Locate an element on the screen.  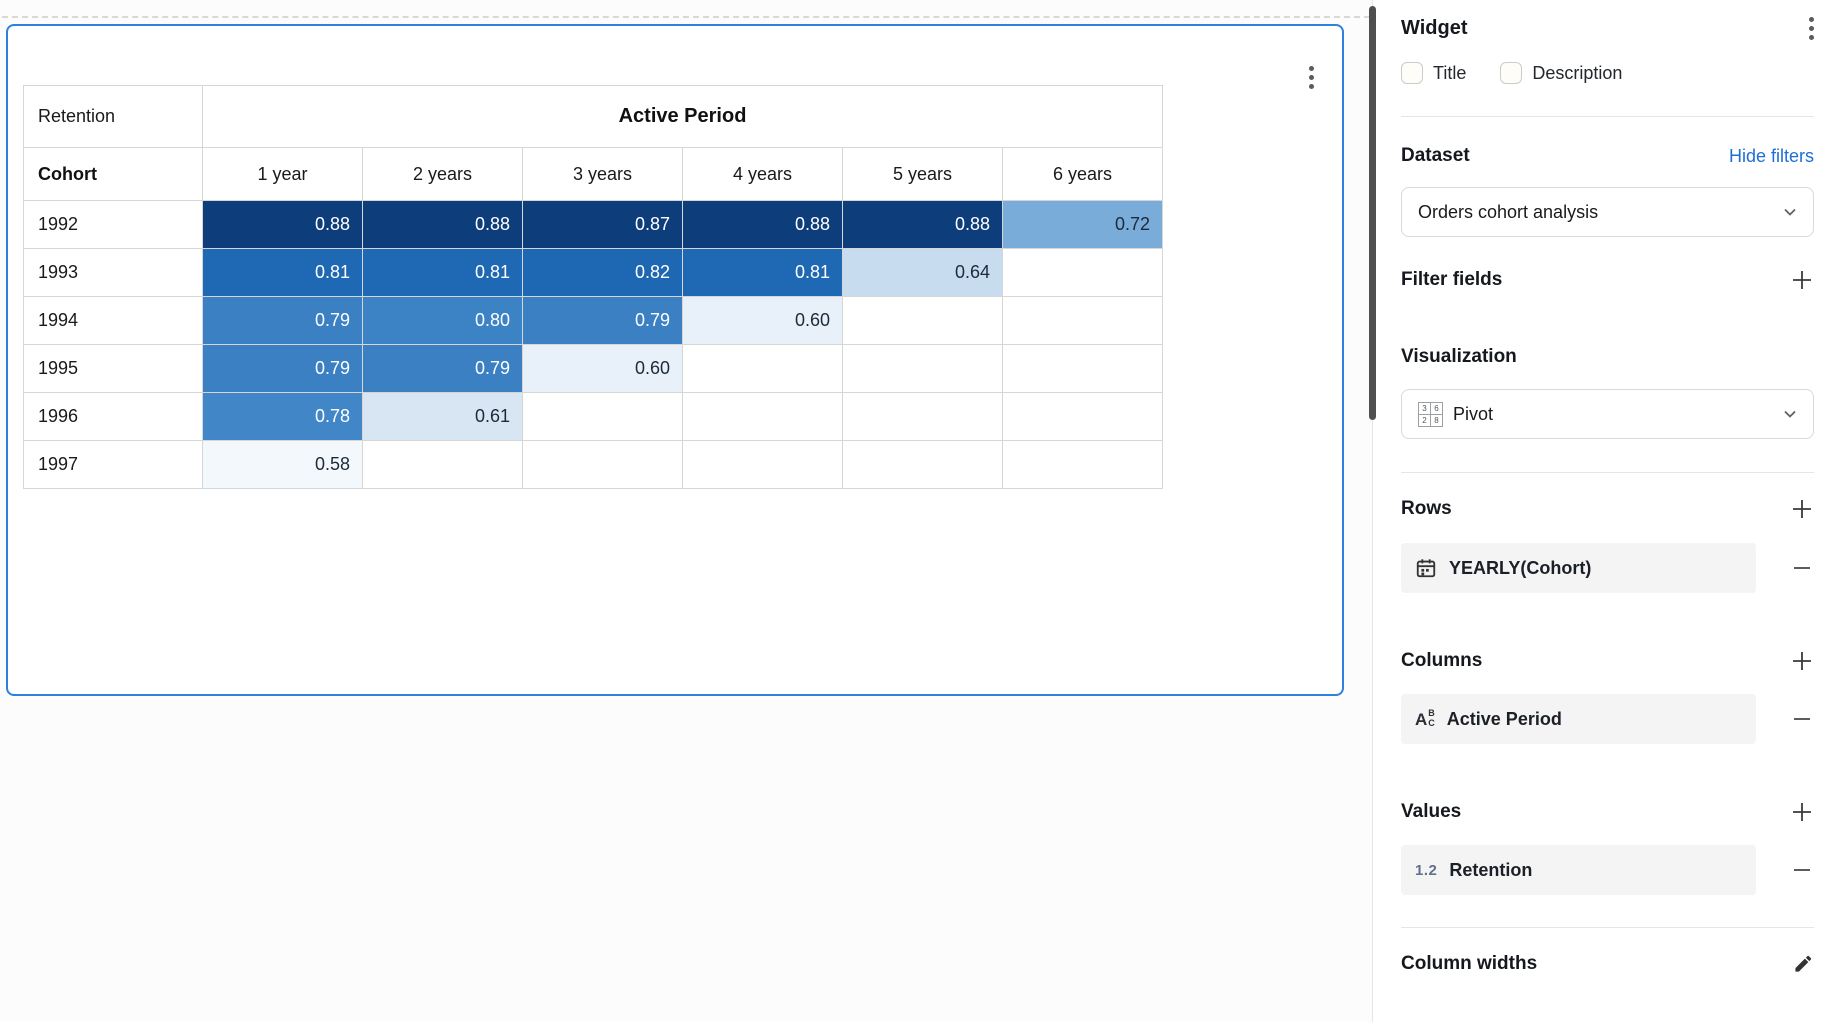
widget-menu-button is located at coordinates (1311, 77).